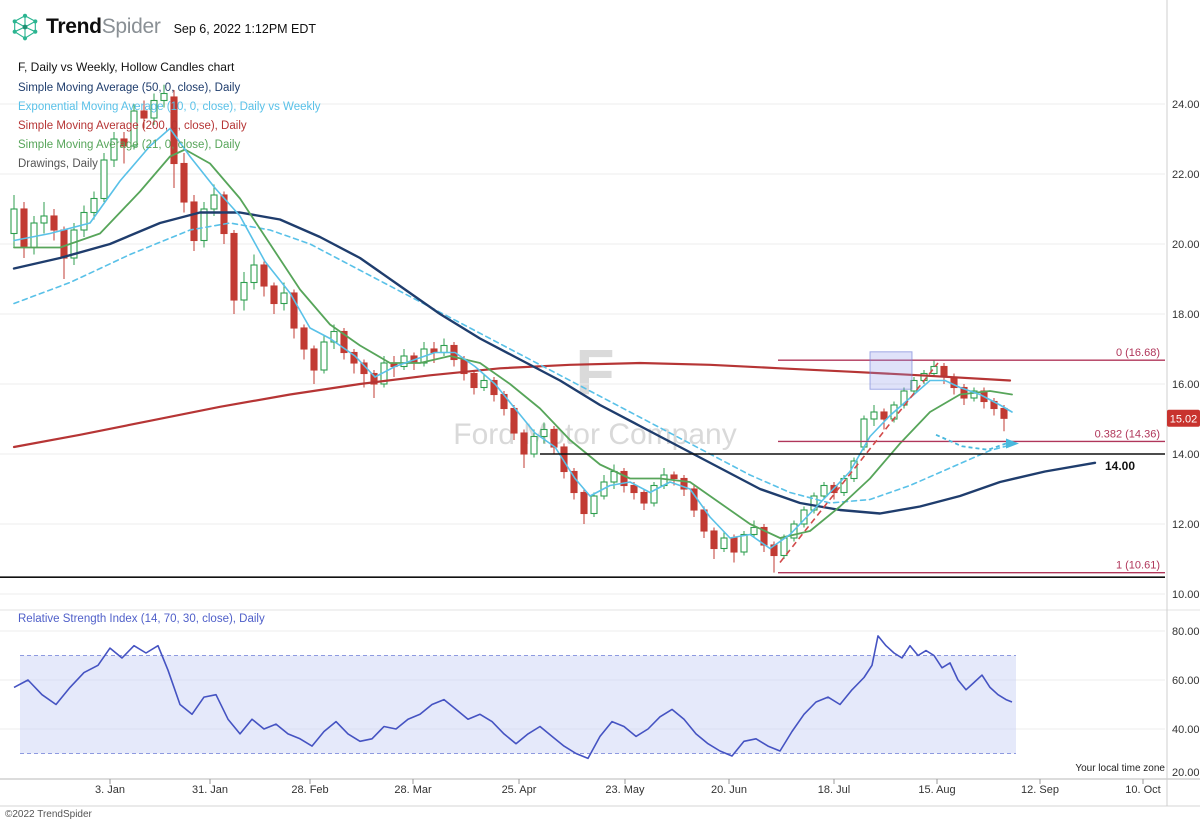  What do you see at coordinates (1120, 768) in the screenshot?
I see `timezone-note: Your local time zone` at bounding box center [1120, 768].